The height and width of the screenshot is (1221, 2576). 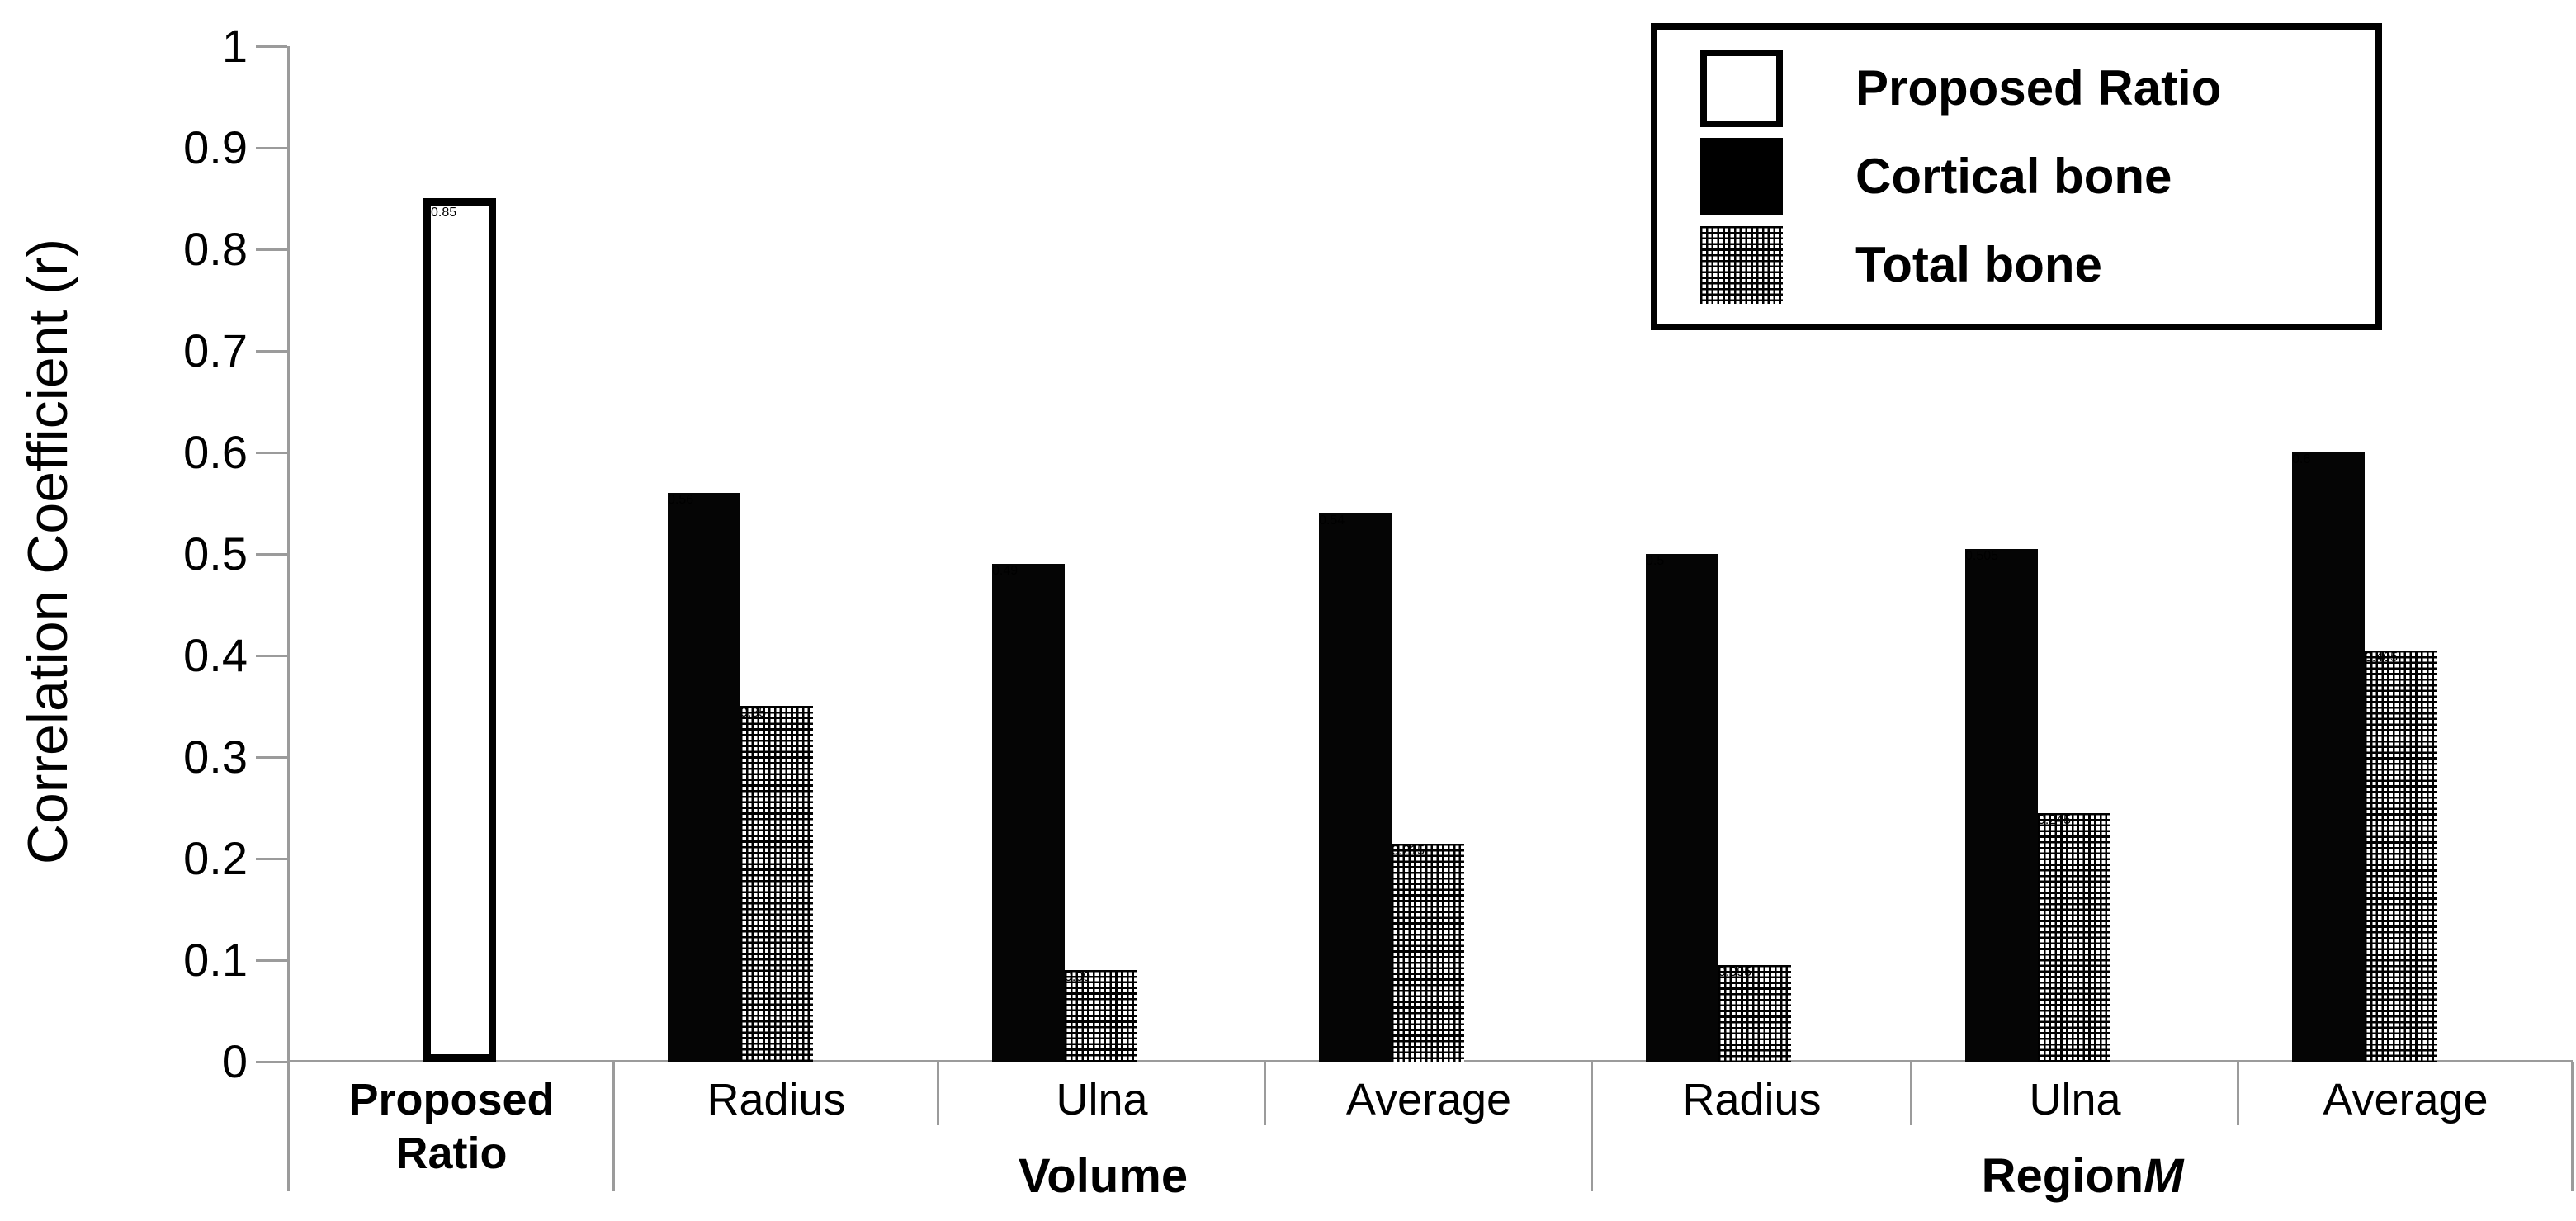 What do you see at coordinates (2038, 88) in the screenshot?
I see `legend-label-proposed-ratio: Proposed Ratio` at bounding box center [2038, 88].